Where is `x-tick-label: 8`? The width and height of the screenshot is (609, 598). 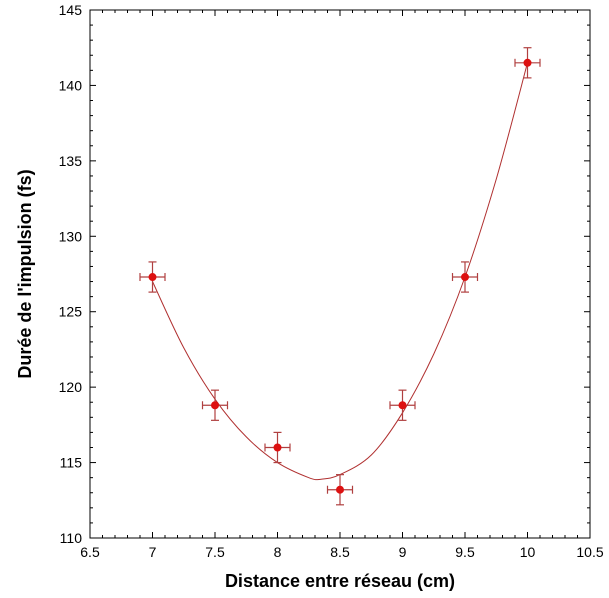
x-tick-label: 8 is located at coordinates (278, 552).